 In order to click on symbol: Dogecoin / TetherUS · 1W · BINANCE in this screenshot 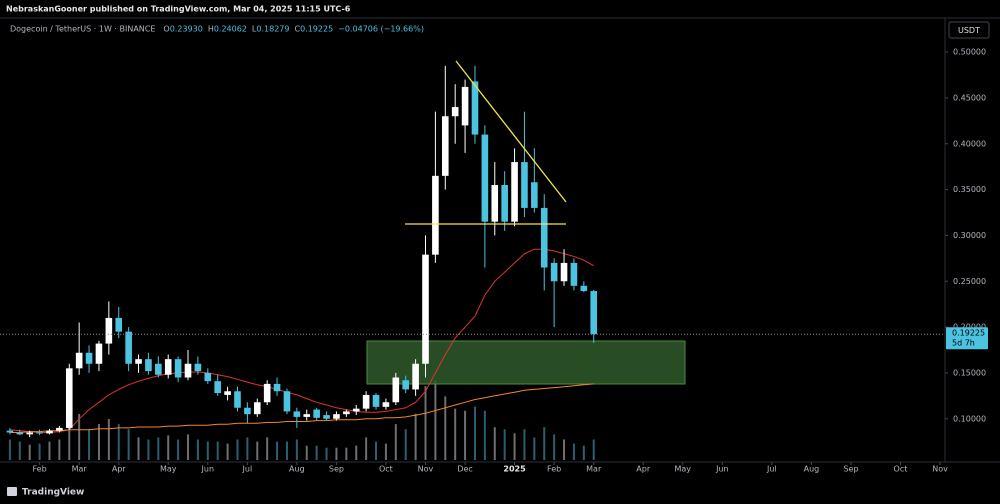, I will do `click(82, 29)`.